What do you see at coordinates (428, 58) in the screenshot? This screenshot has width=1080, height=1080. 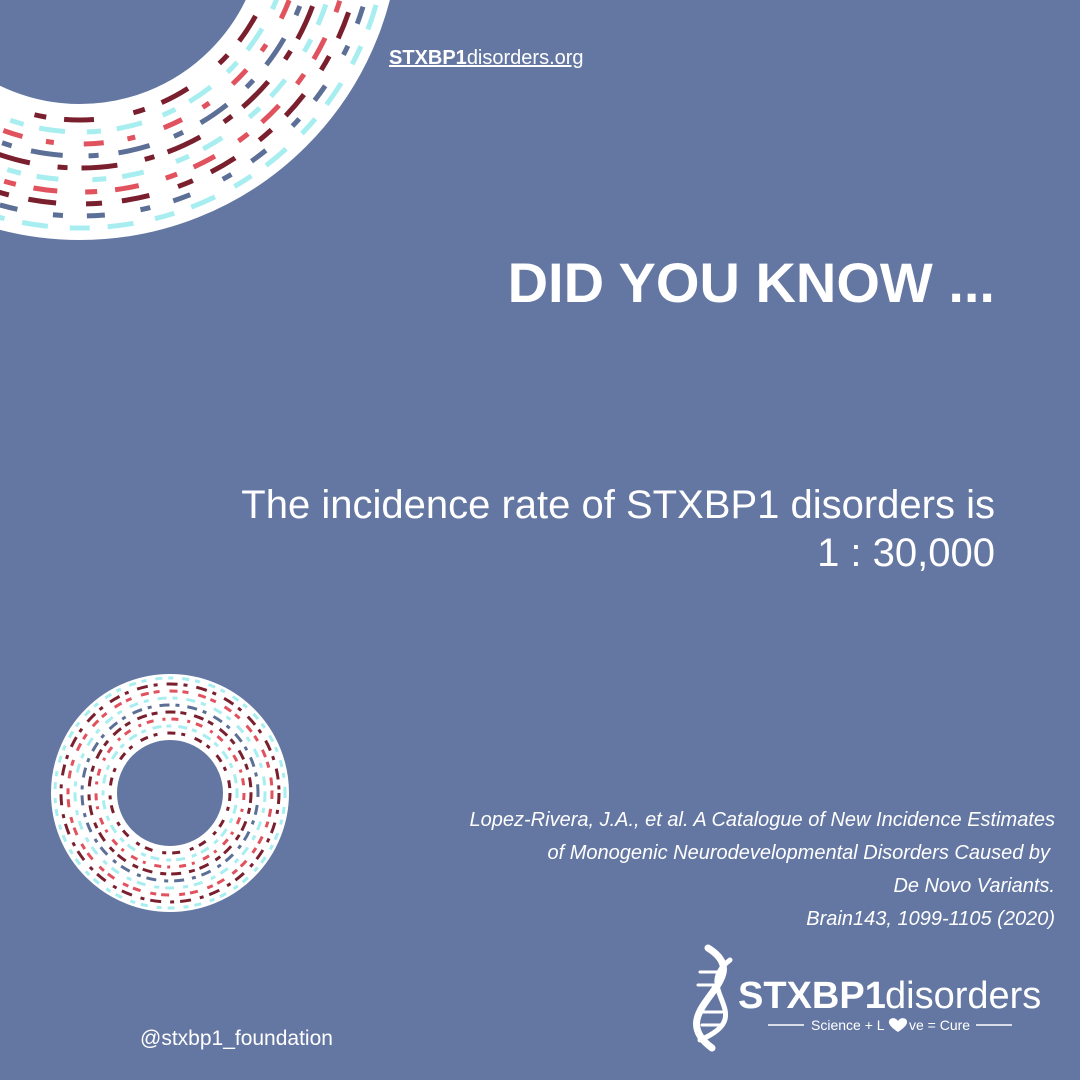 I see `website-bold: STXBP1` at bounding box center [428, 58].